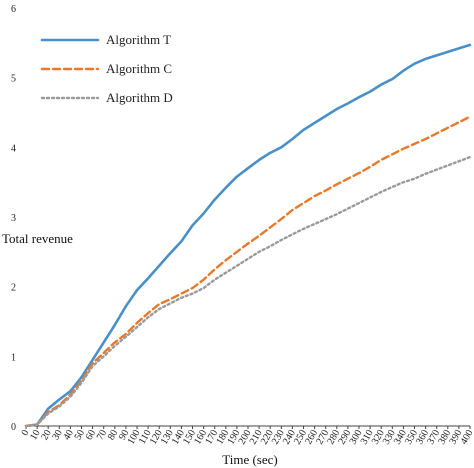  I want to click on x-tick-label: 30, so click(57, 435).